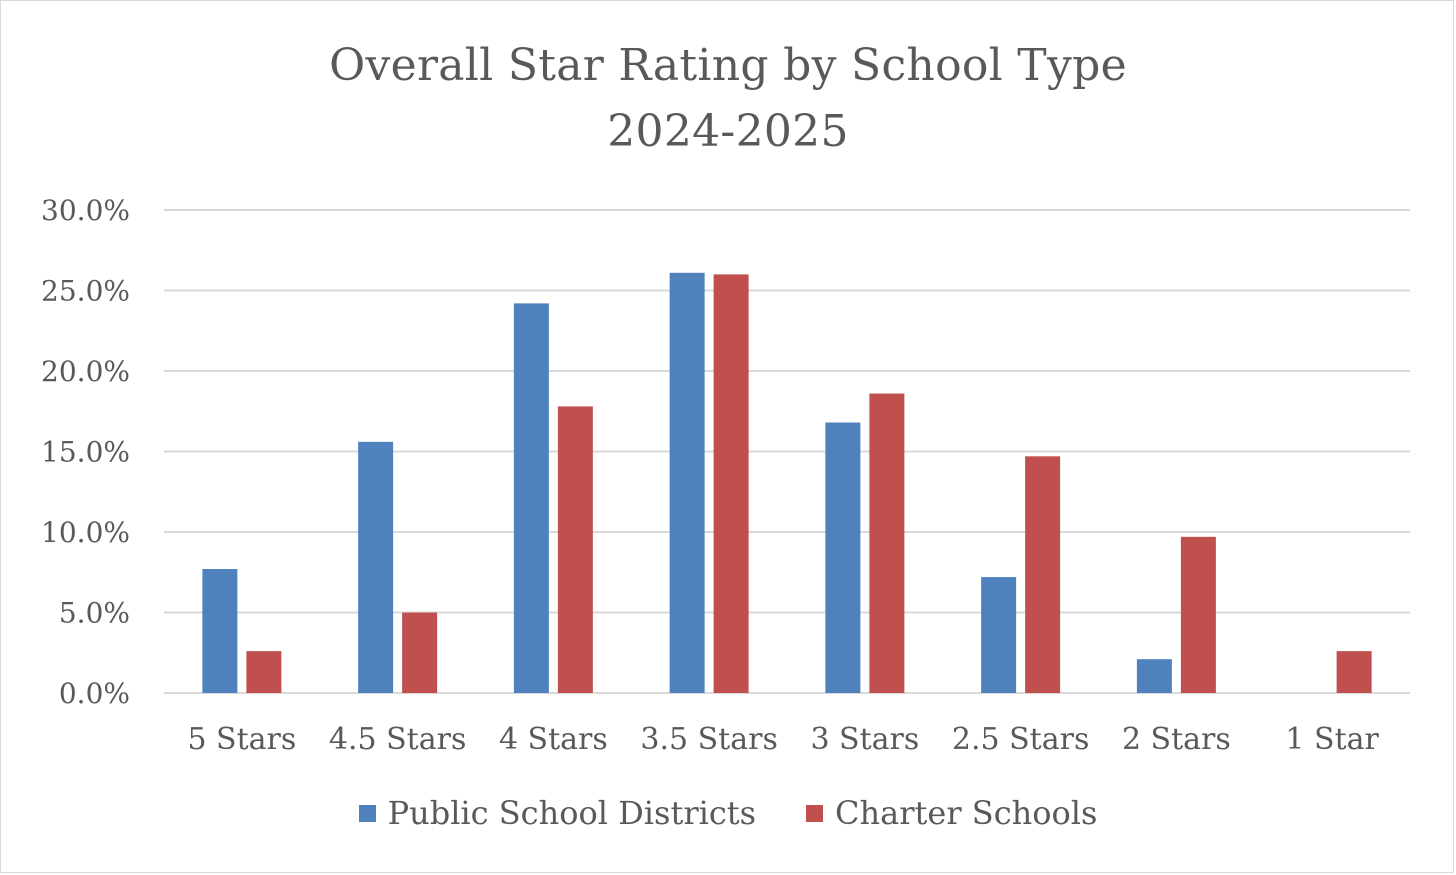 This screenshot has width=1456, height=875. What do you see at coordinates (864, 739) in the screenshot?
I see `x-tick-label: 3 Stars` at bounding box center [864, 739].